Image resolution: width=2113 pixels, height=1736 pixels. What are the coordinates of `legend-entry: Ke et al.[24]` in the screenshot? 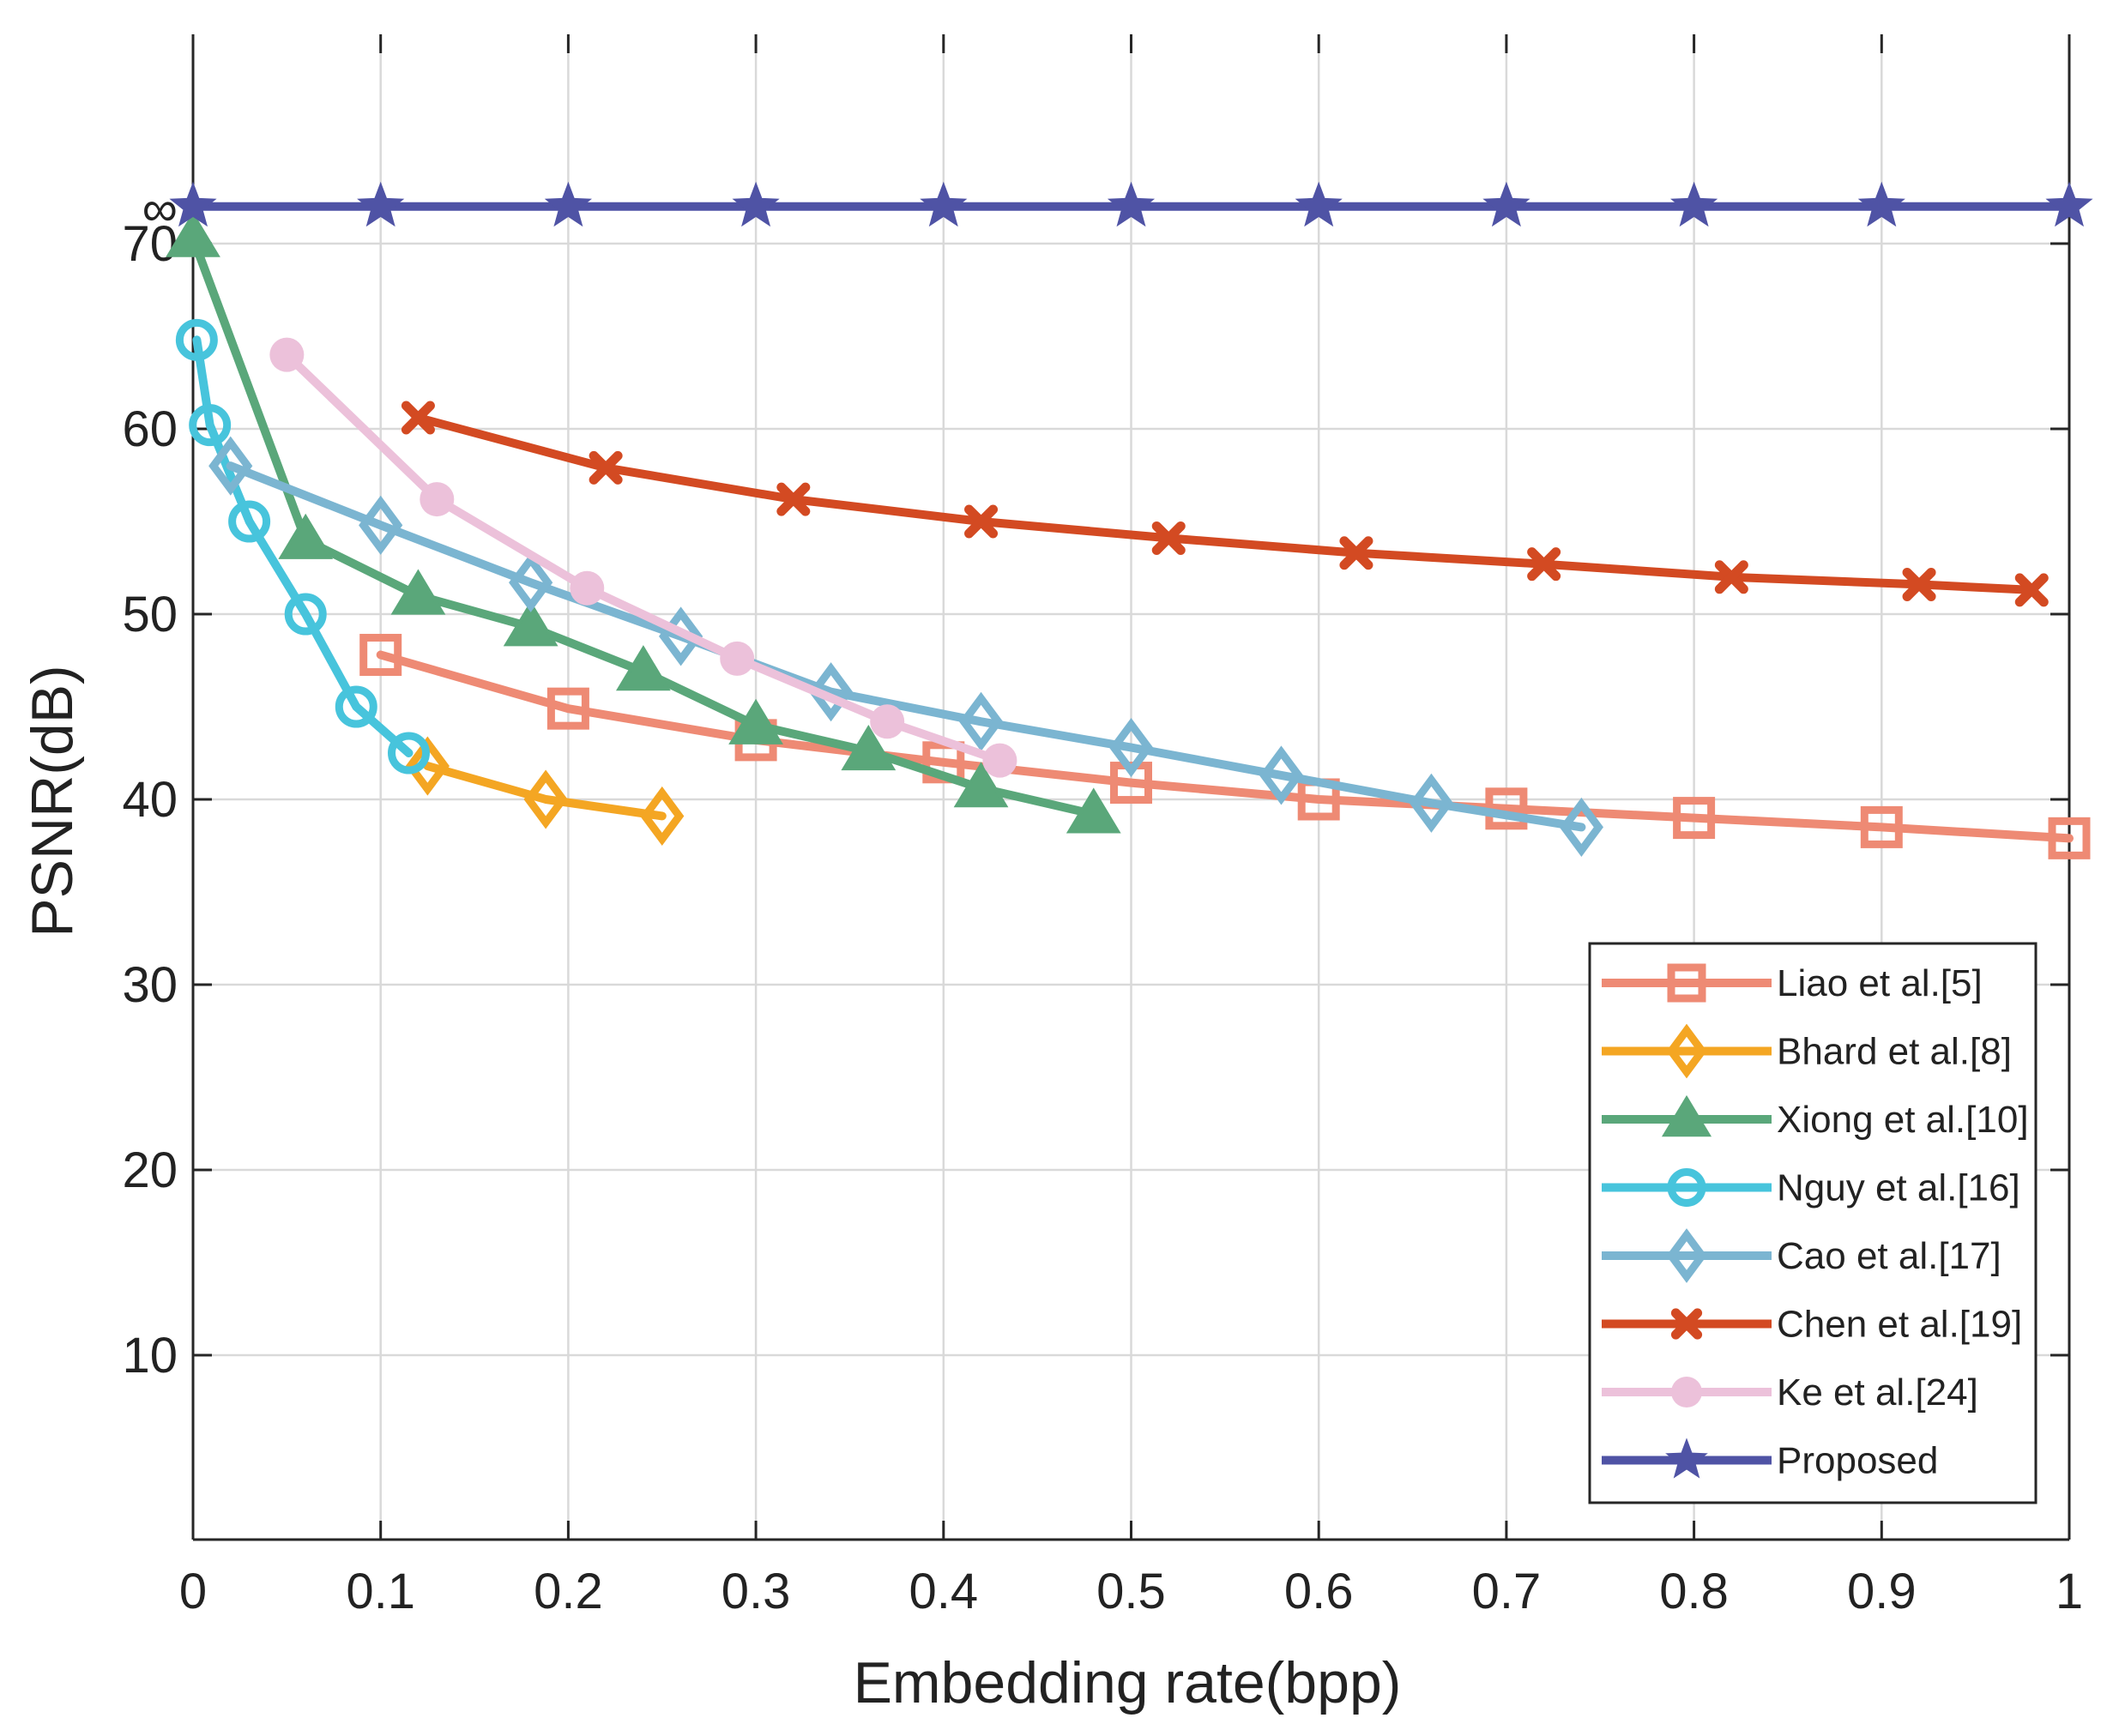 It's located at (1790, 1392).